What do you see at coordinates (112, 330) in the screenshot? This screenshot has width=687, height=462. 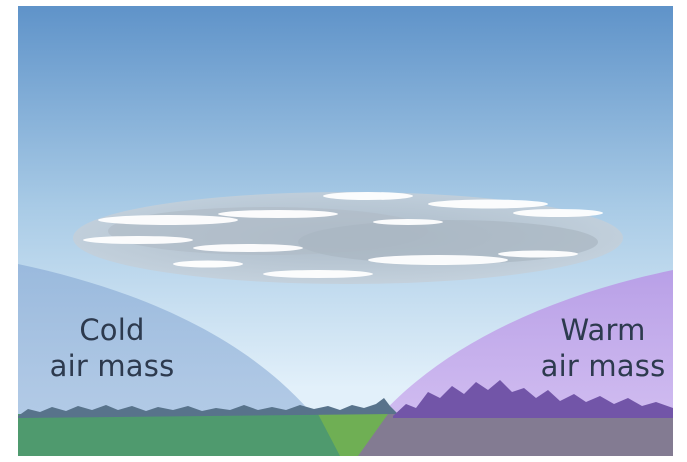 I see `cold-label-line1: Cold` at bounding box center [112, 330].